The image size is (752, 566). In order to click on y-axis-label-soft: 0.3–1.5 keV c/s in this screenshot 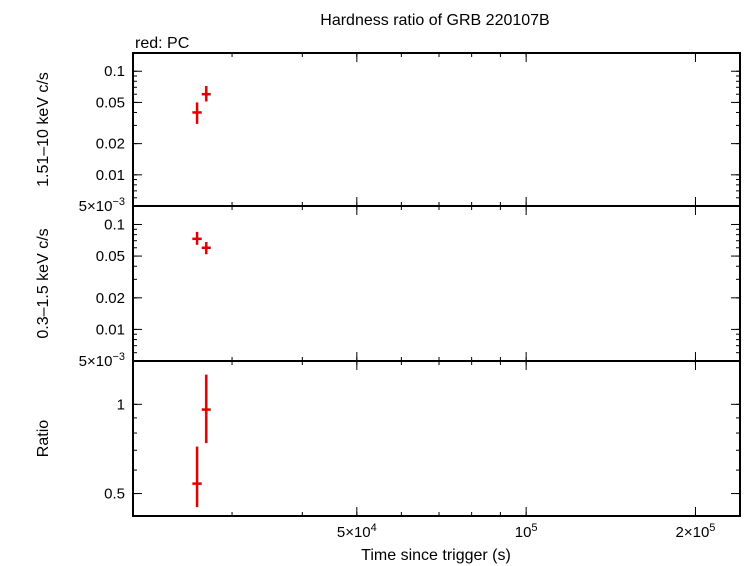, I will do `click(43, 283)`.